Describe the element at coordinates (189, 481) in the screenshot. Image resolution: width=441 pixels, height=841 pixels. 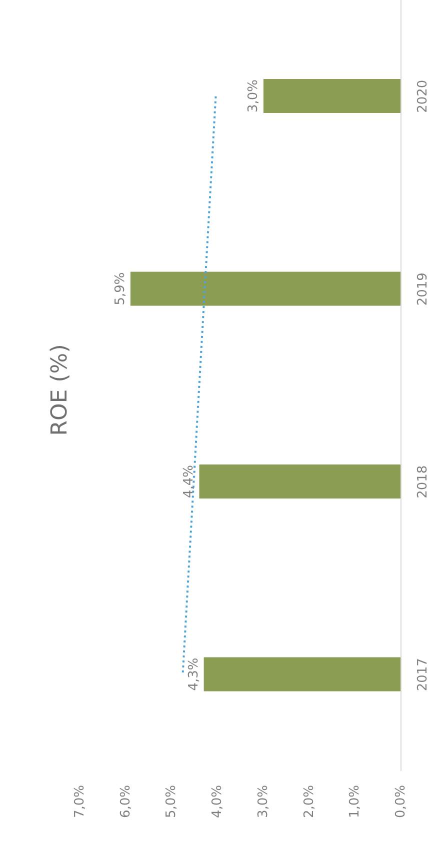
I see `data-label: 4,4%` at that location.